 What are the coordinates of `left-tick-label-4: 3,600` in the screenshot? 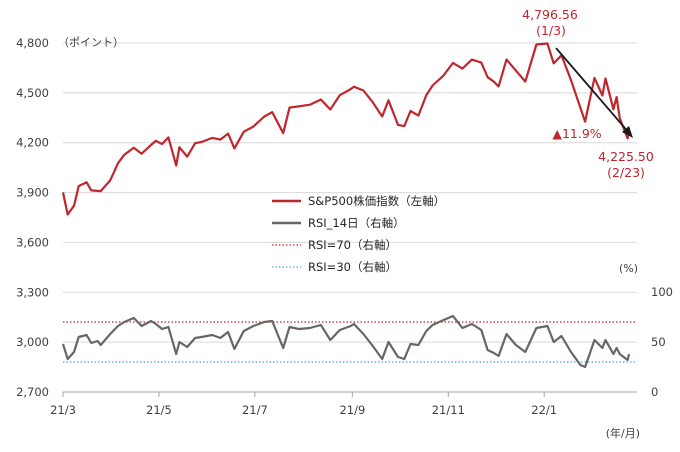 It's located at (32, 242).